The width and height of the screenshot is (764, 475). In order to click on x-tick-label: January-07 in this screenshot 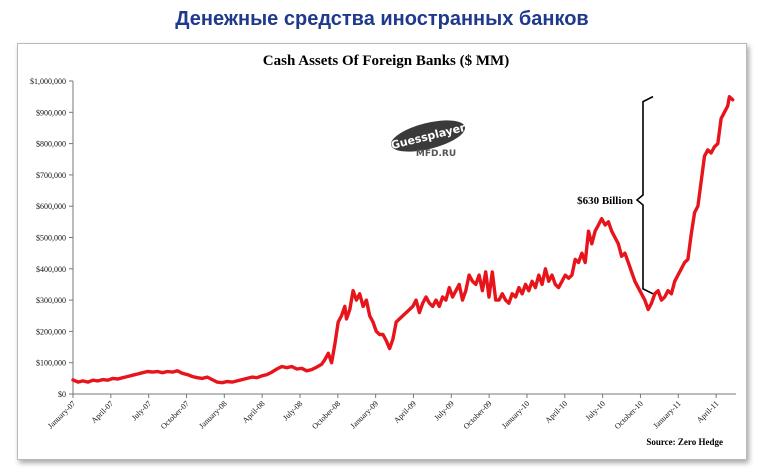, I will do `click(61, 414)`.